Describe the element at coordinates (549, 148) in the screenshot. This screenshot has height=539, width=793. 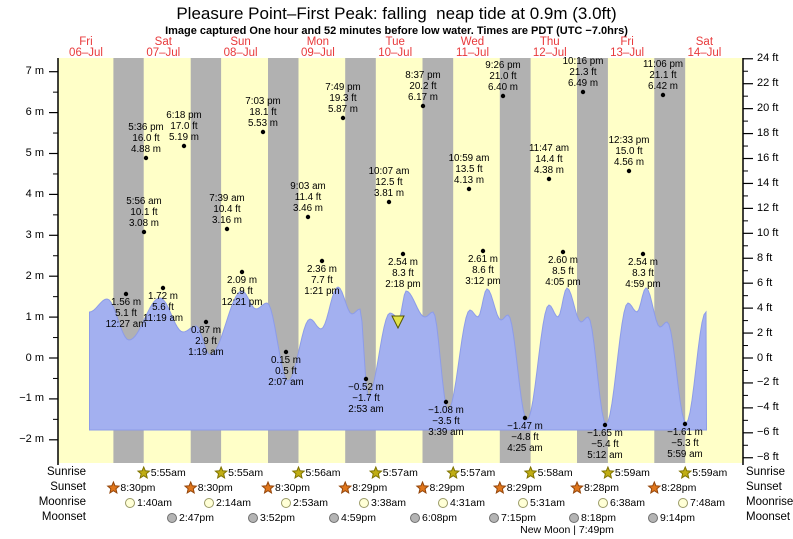
I see `tide-annotation-line: 11:47 am` at that location.